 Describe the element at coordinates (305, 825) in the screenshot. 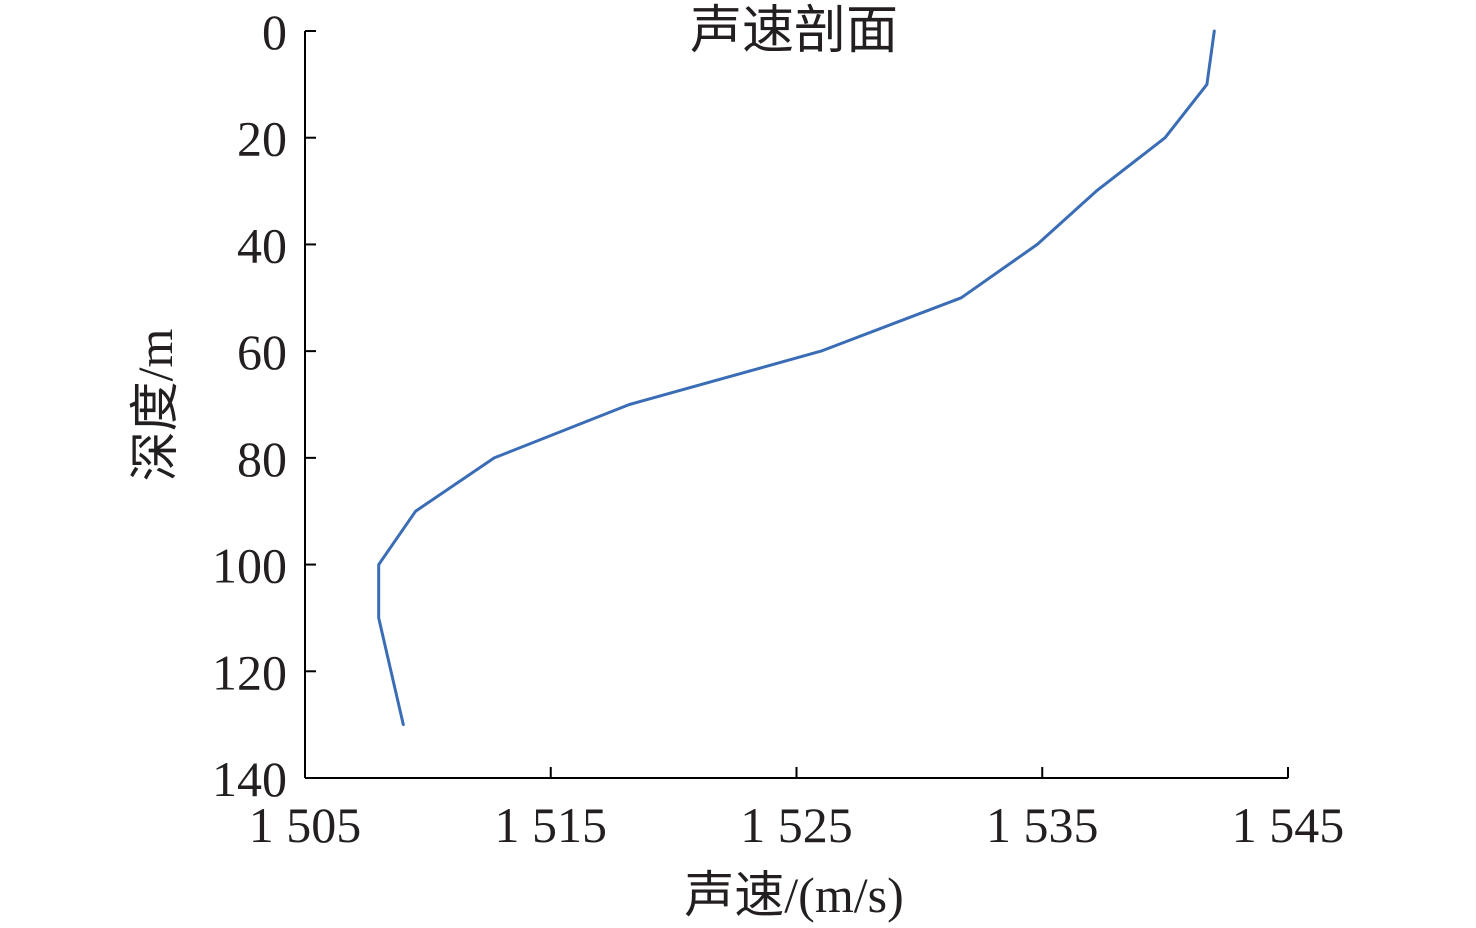

I see `x-tick-label: 1 505` at that location.